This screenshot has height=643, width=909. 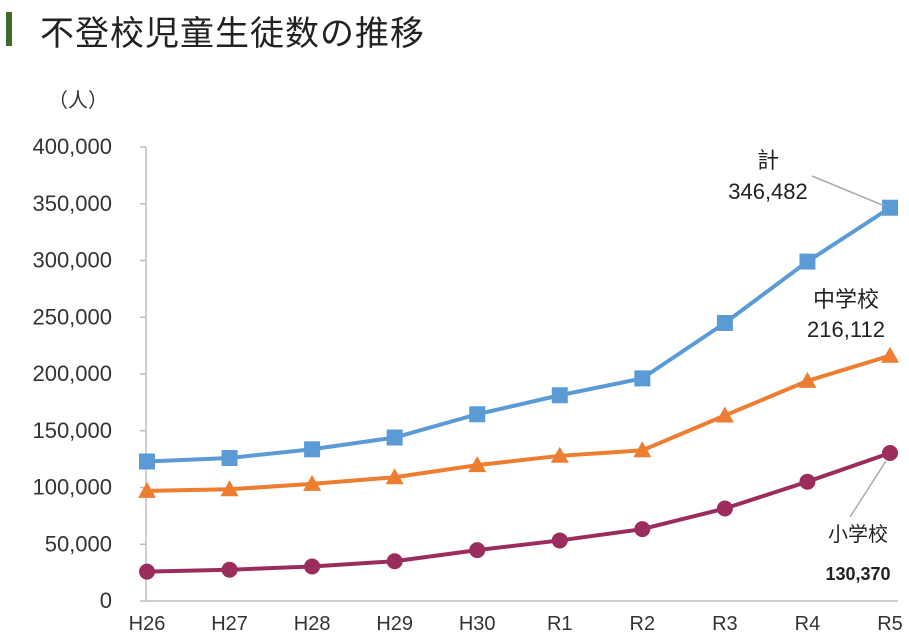 What do you see at coordinates (147, 624) in the screenshot?
I see `x-tick-label: H26` at bounding box center [147, 624].